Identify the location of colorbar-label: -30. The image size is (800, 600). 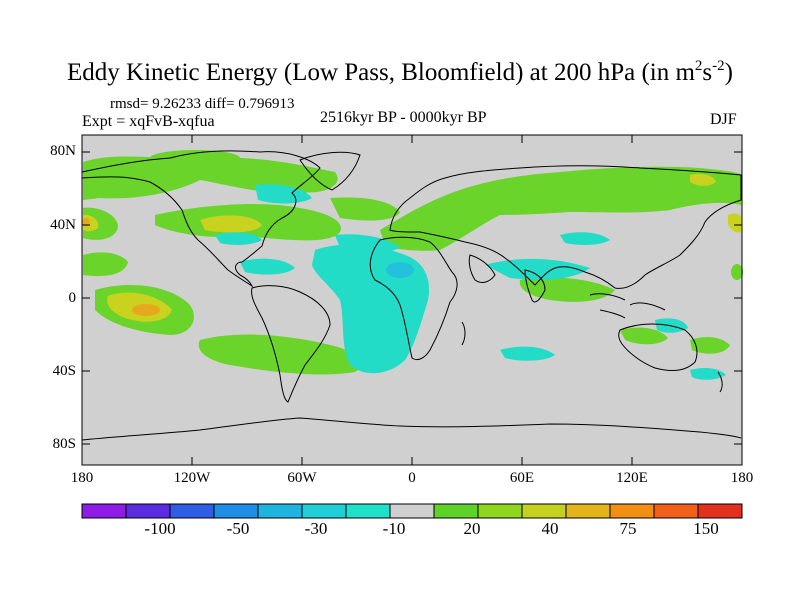
(316, 528).